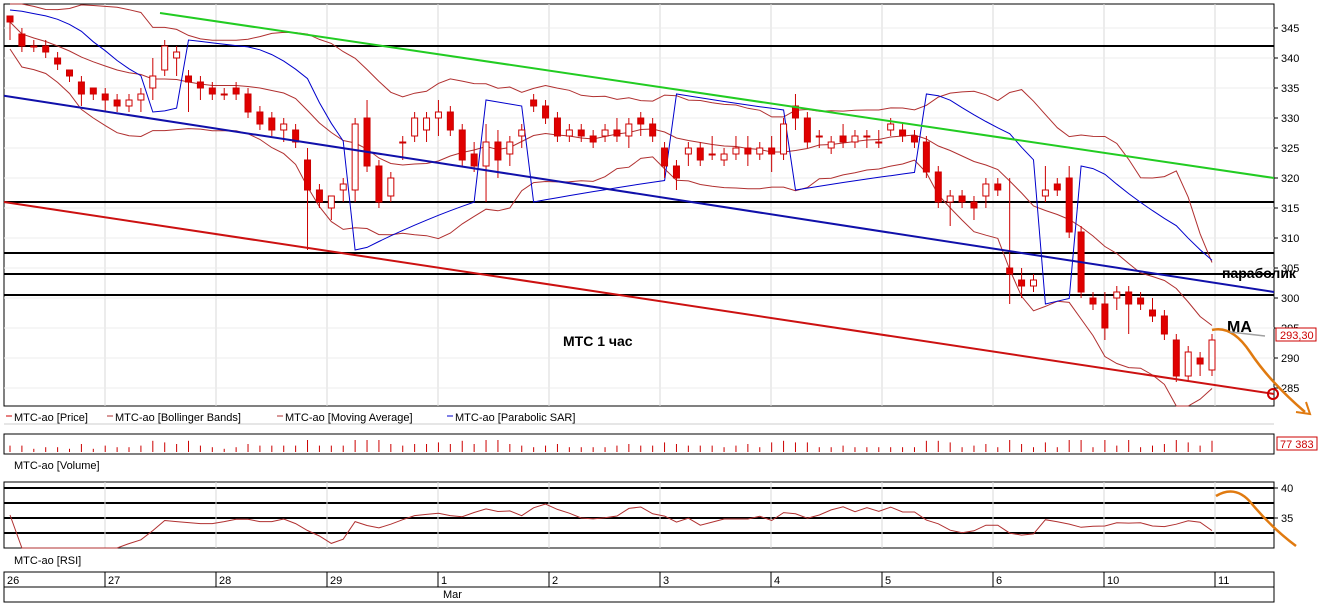 This screenshot has width=1321, height=608. What do you see at coordinates (1273, 394) in the screenshot?
I see `support-target-marker` at bounding box center [1273, 394].